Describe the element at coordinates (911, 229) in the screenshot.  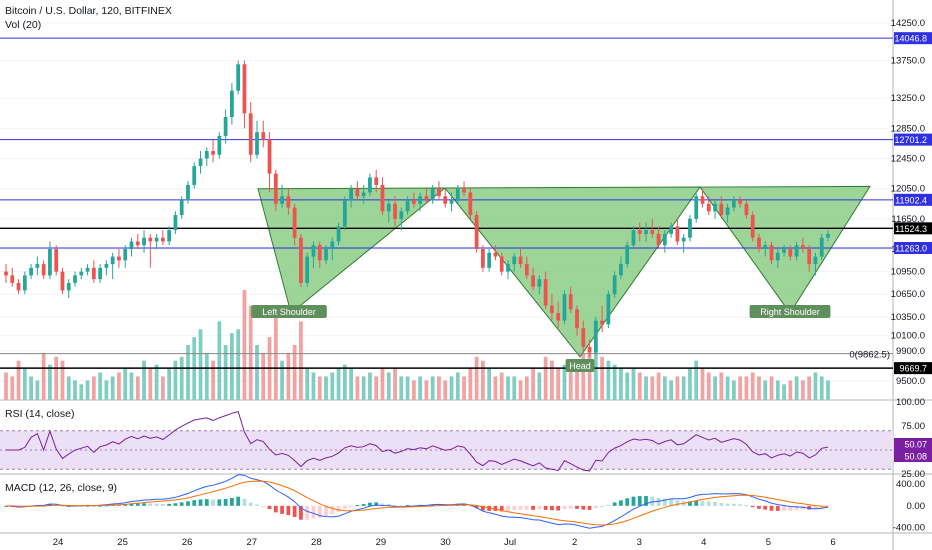
I see `level-badge-text: 11524.3` at that location.